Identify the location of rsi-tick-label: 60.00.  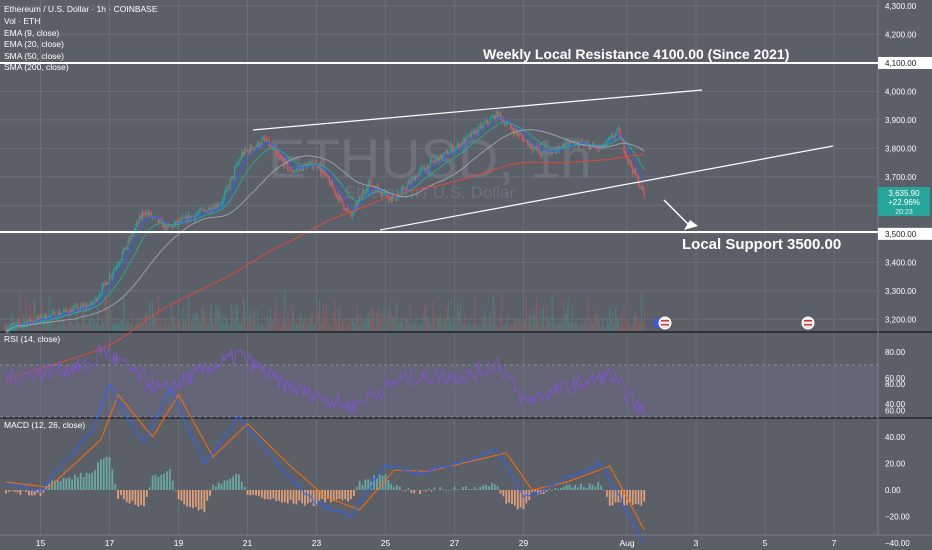
(895, 378).